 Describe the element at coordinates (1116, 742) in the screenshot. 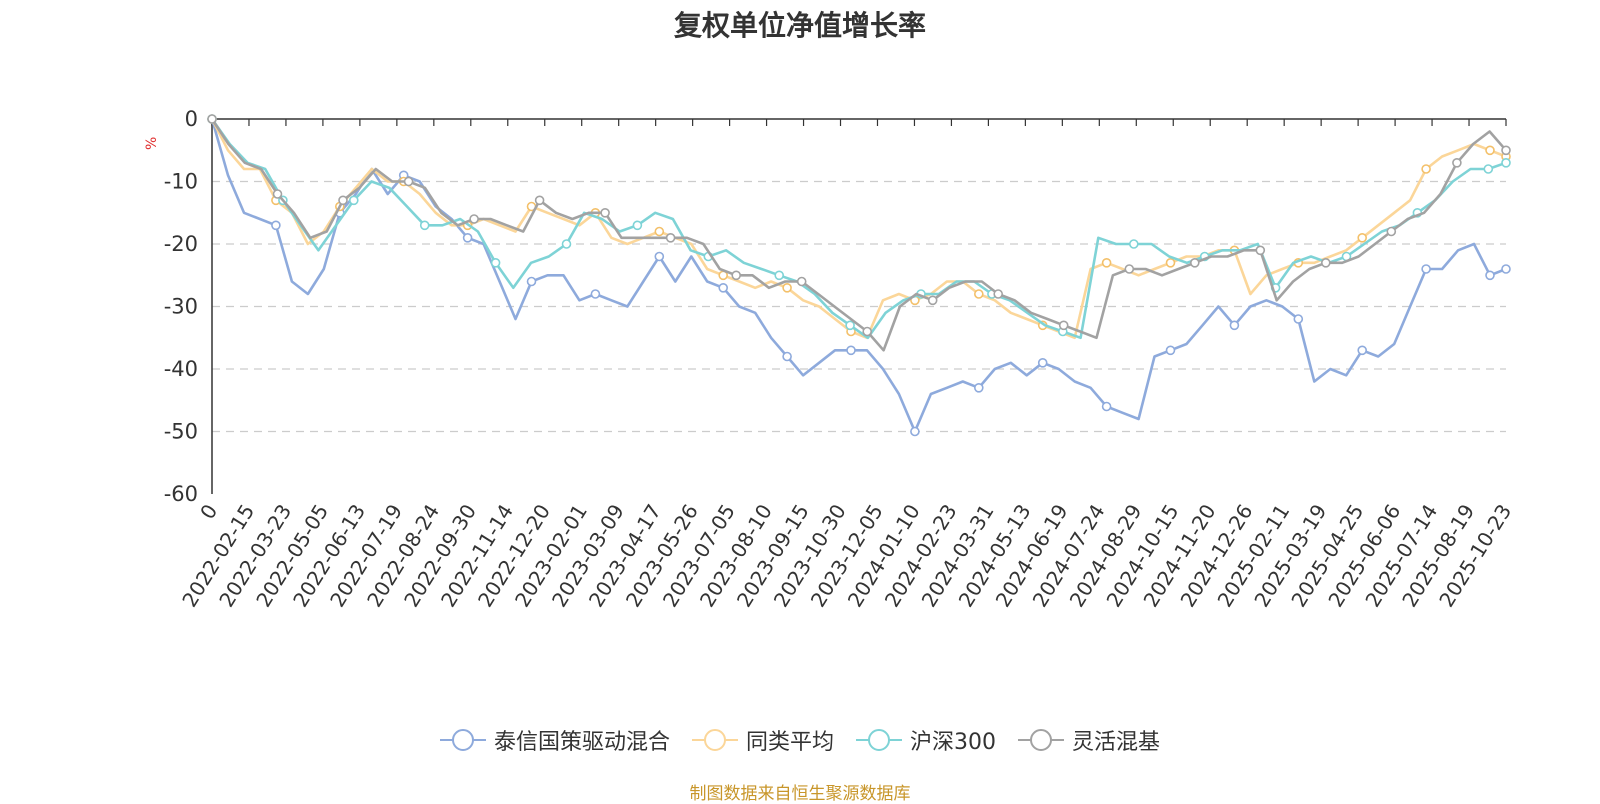

I see `legend-label: 灵活混基` at that location.